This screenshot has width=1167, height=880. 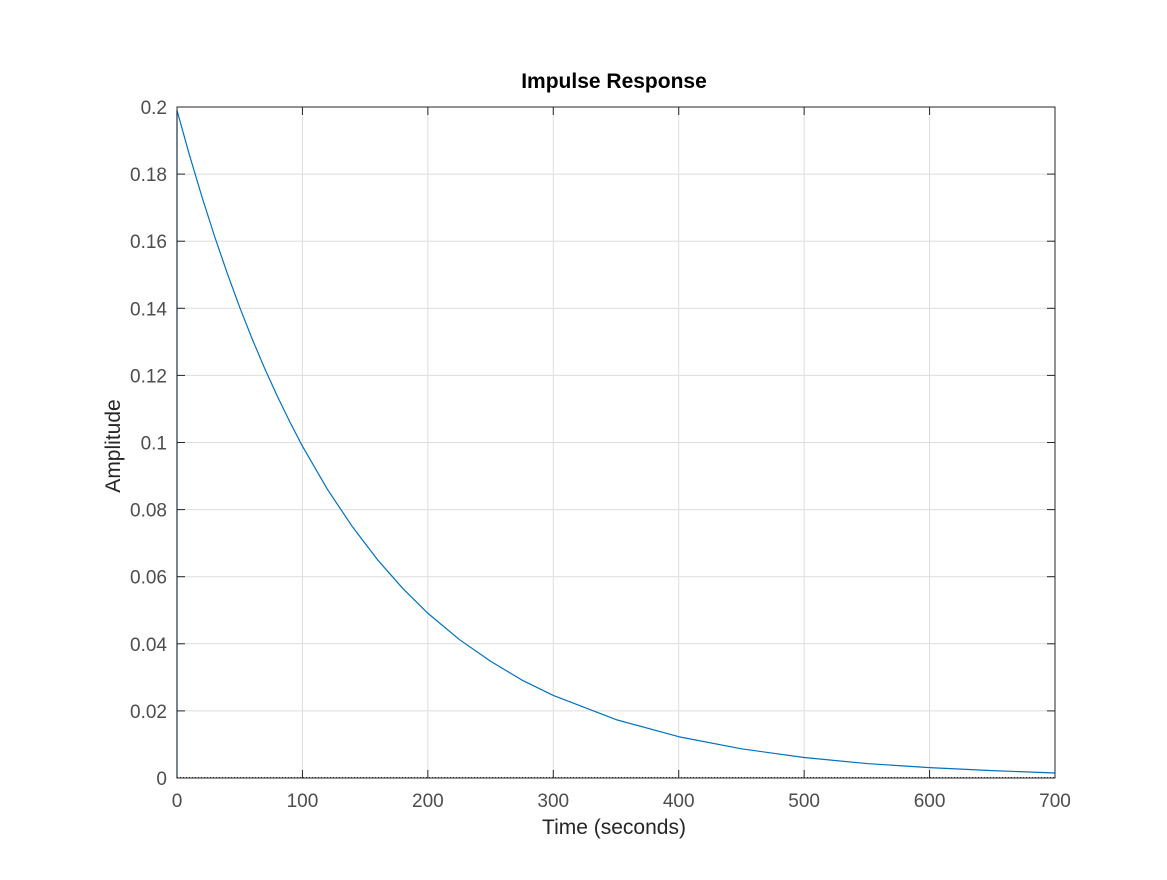 I want to click on y-tick-label: 0.12, so click(x=148, y=376).